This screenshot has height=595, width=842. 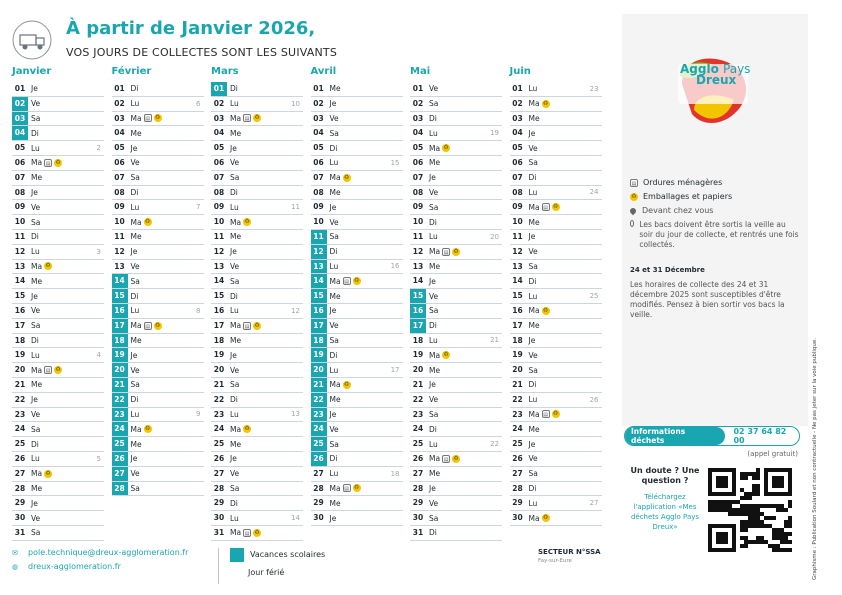 I want to click on day-row: 30 Ve, so click(x=58, y=518).